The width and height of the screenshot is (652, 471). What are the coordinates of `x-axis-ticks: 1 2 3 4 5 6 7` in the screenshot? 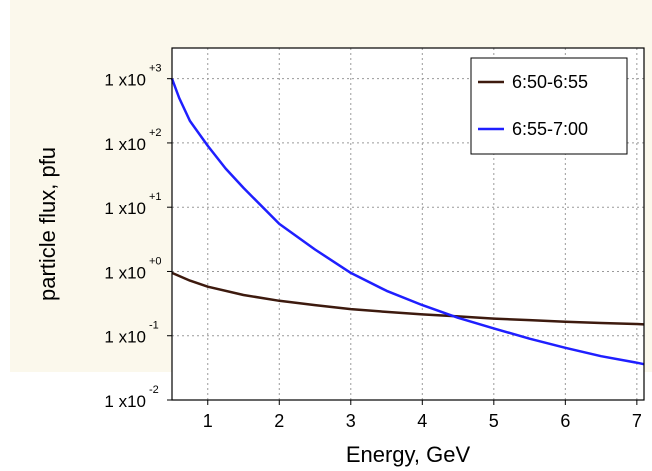 It's located at (422, 415).